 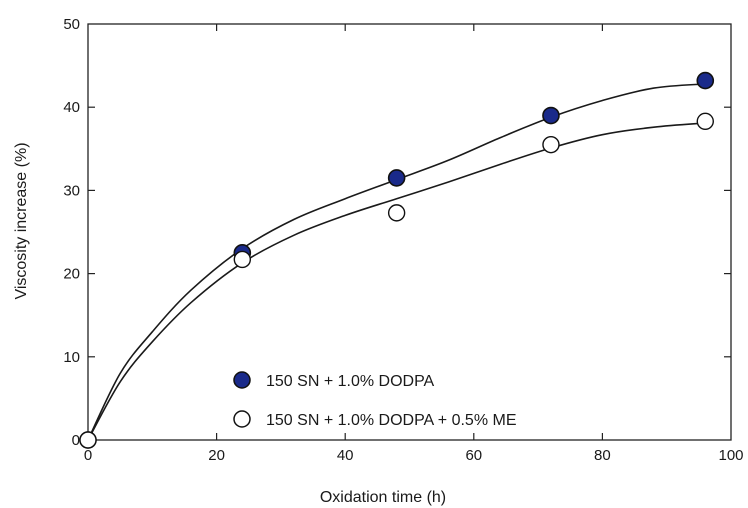 What do you see at coordinates (21, 220) in the screenshot?
I see `y-axis-title: Viscosity increase (%)` at bounding box center [21, 220].